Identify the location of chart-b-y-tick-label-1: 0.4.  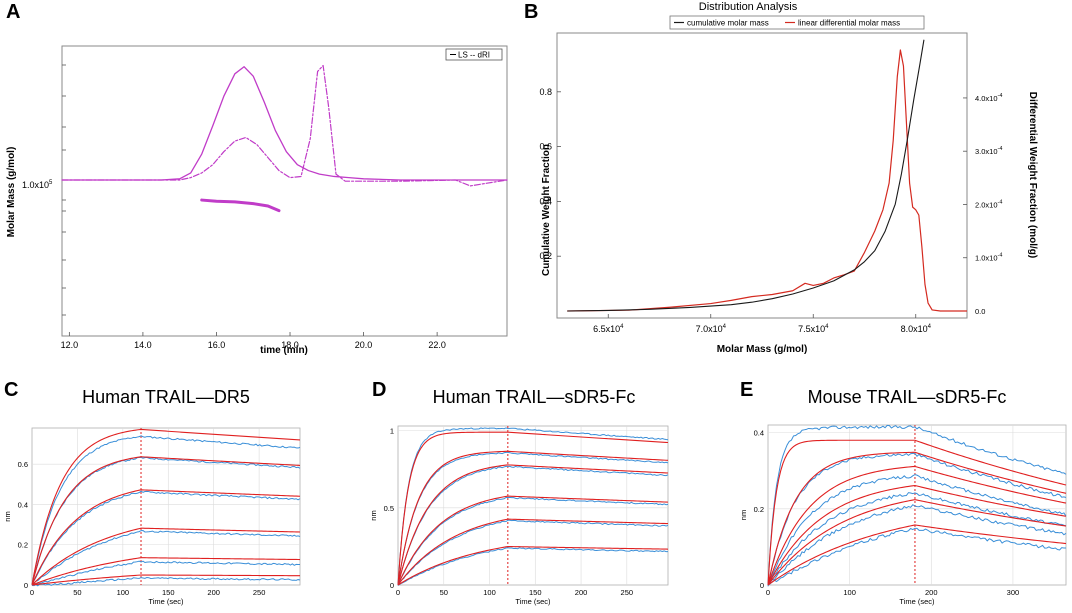
(545, 201).